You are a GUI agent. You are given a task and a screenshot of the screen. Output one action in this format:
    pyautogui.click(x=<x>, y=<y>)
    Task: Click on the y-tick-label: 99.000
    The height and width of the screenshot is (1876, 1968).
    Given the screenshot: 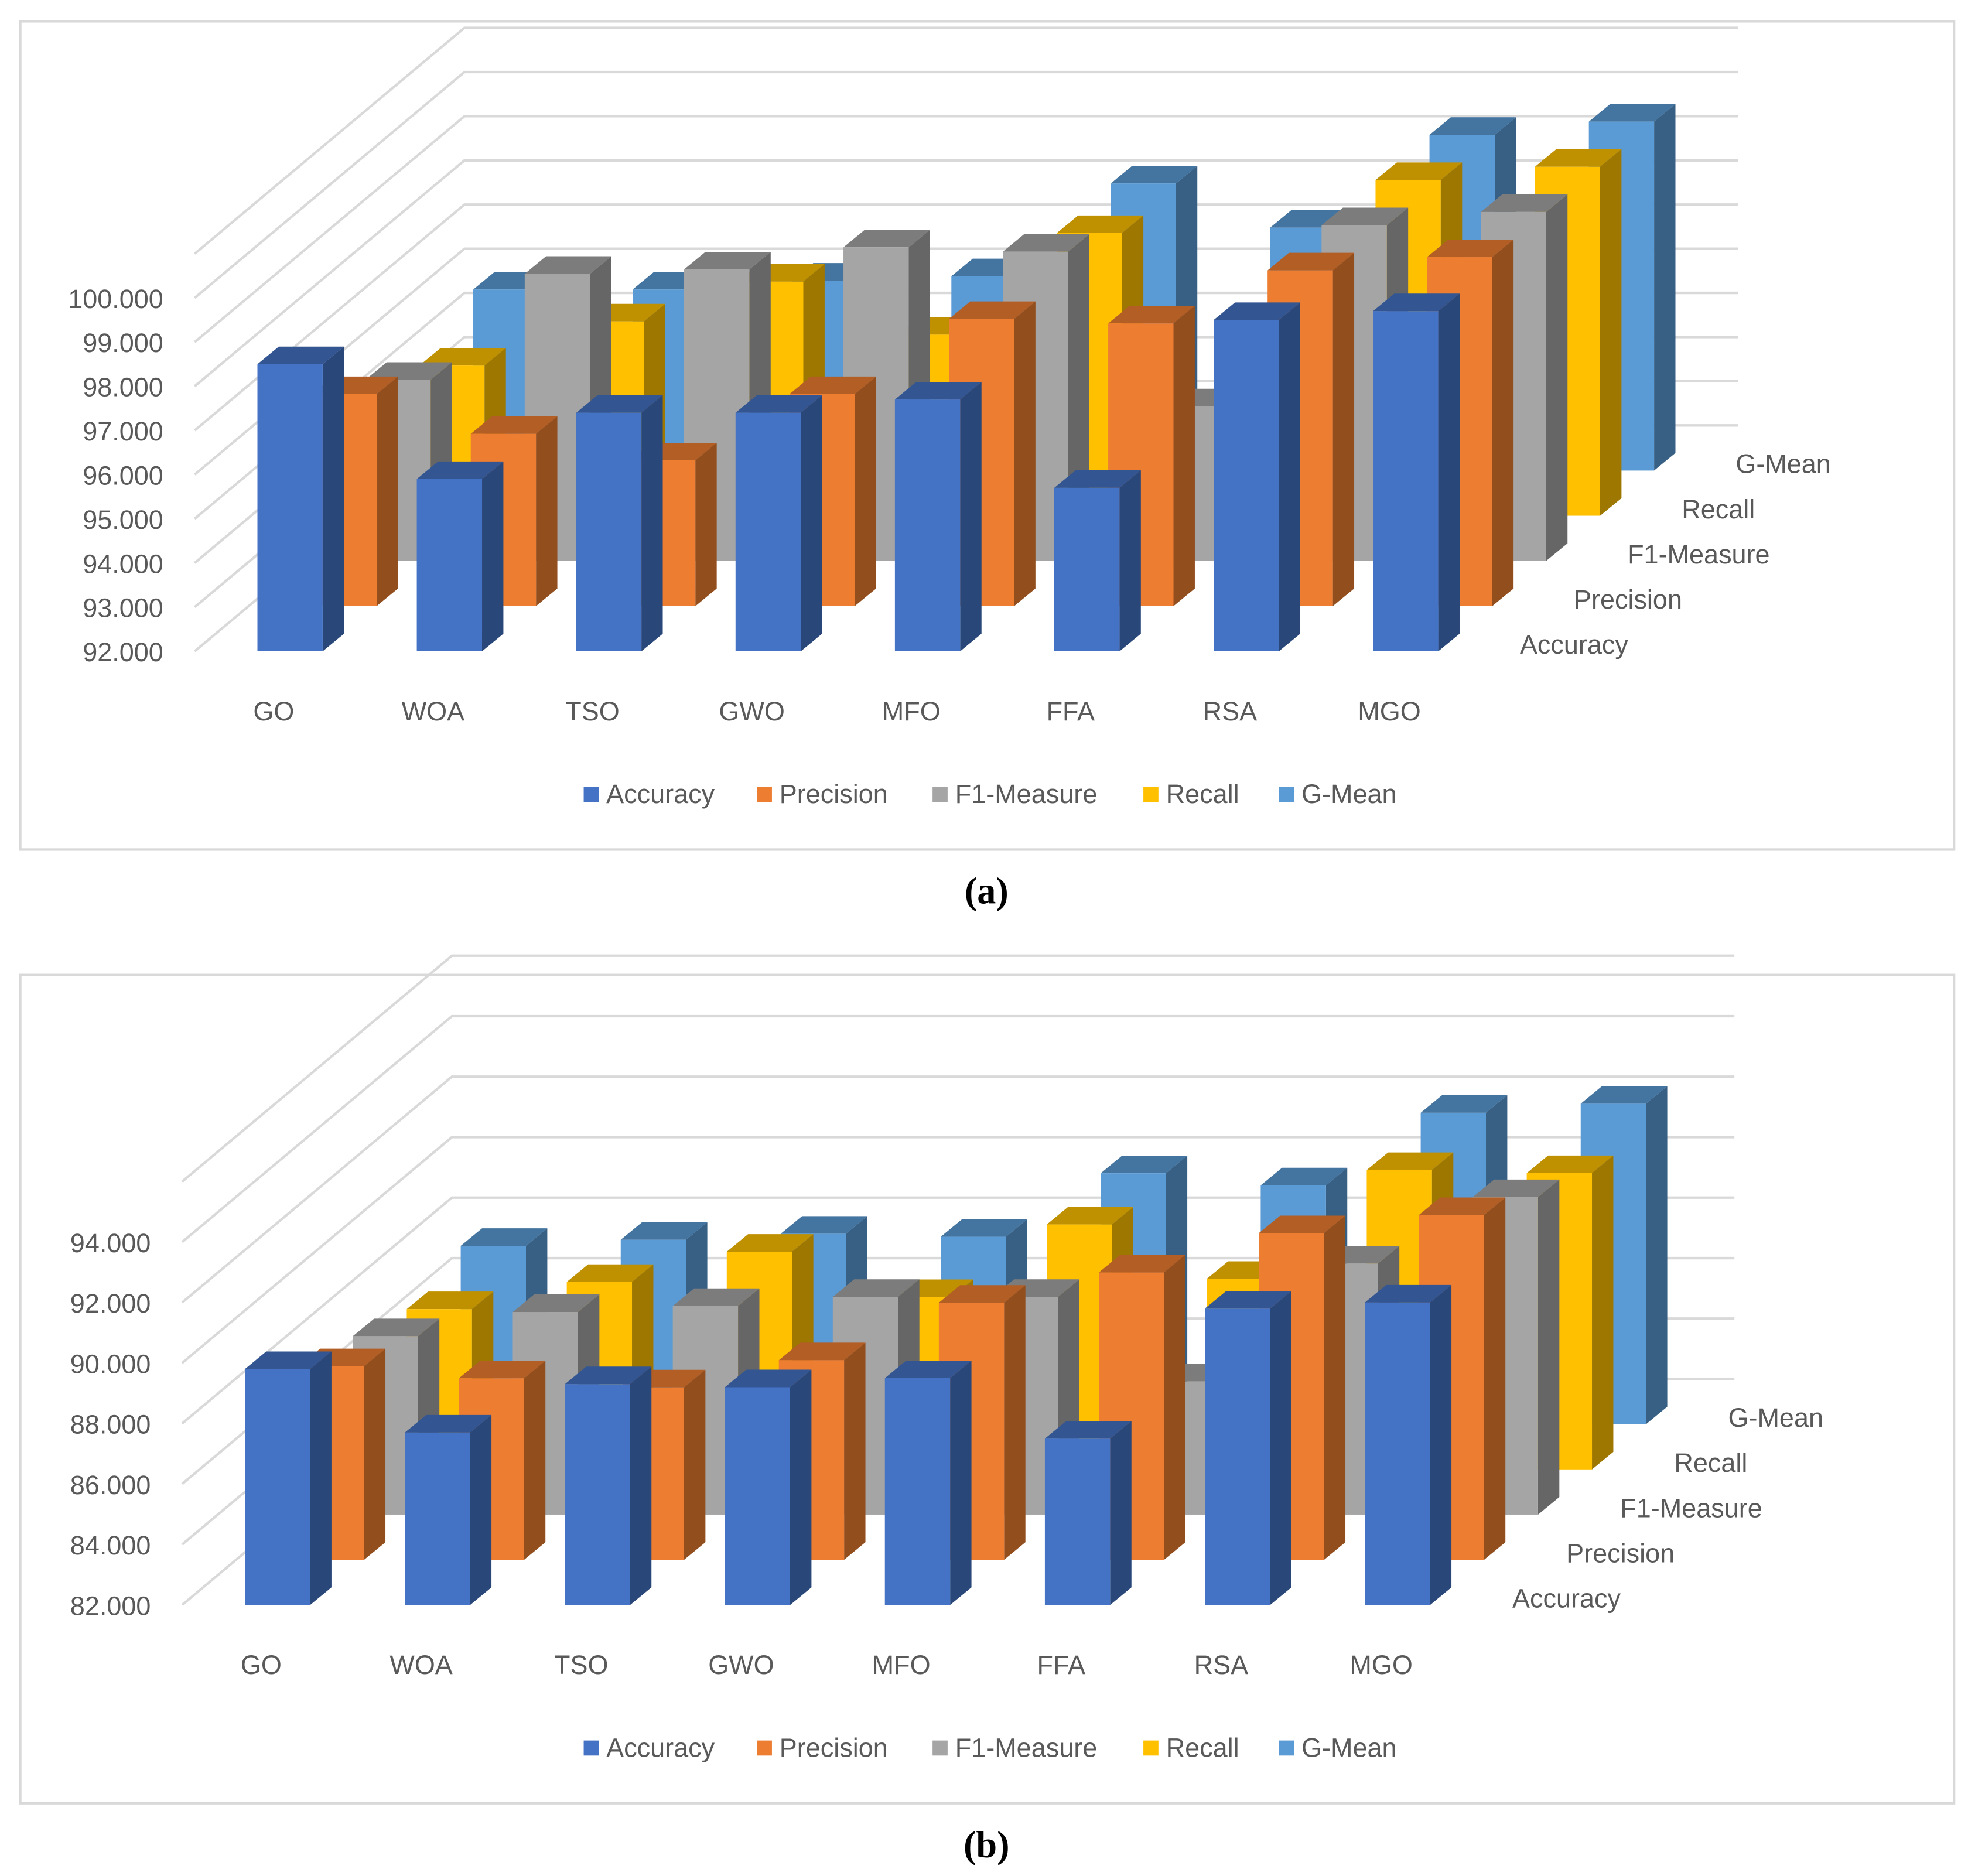 What is the action you would take?
    pyautogui.click(x=123, y=343)
    